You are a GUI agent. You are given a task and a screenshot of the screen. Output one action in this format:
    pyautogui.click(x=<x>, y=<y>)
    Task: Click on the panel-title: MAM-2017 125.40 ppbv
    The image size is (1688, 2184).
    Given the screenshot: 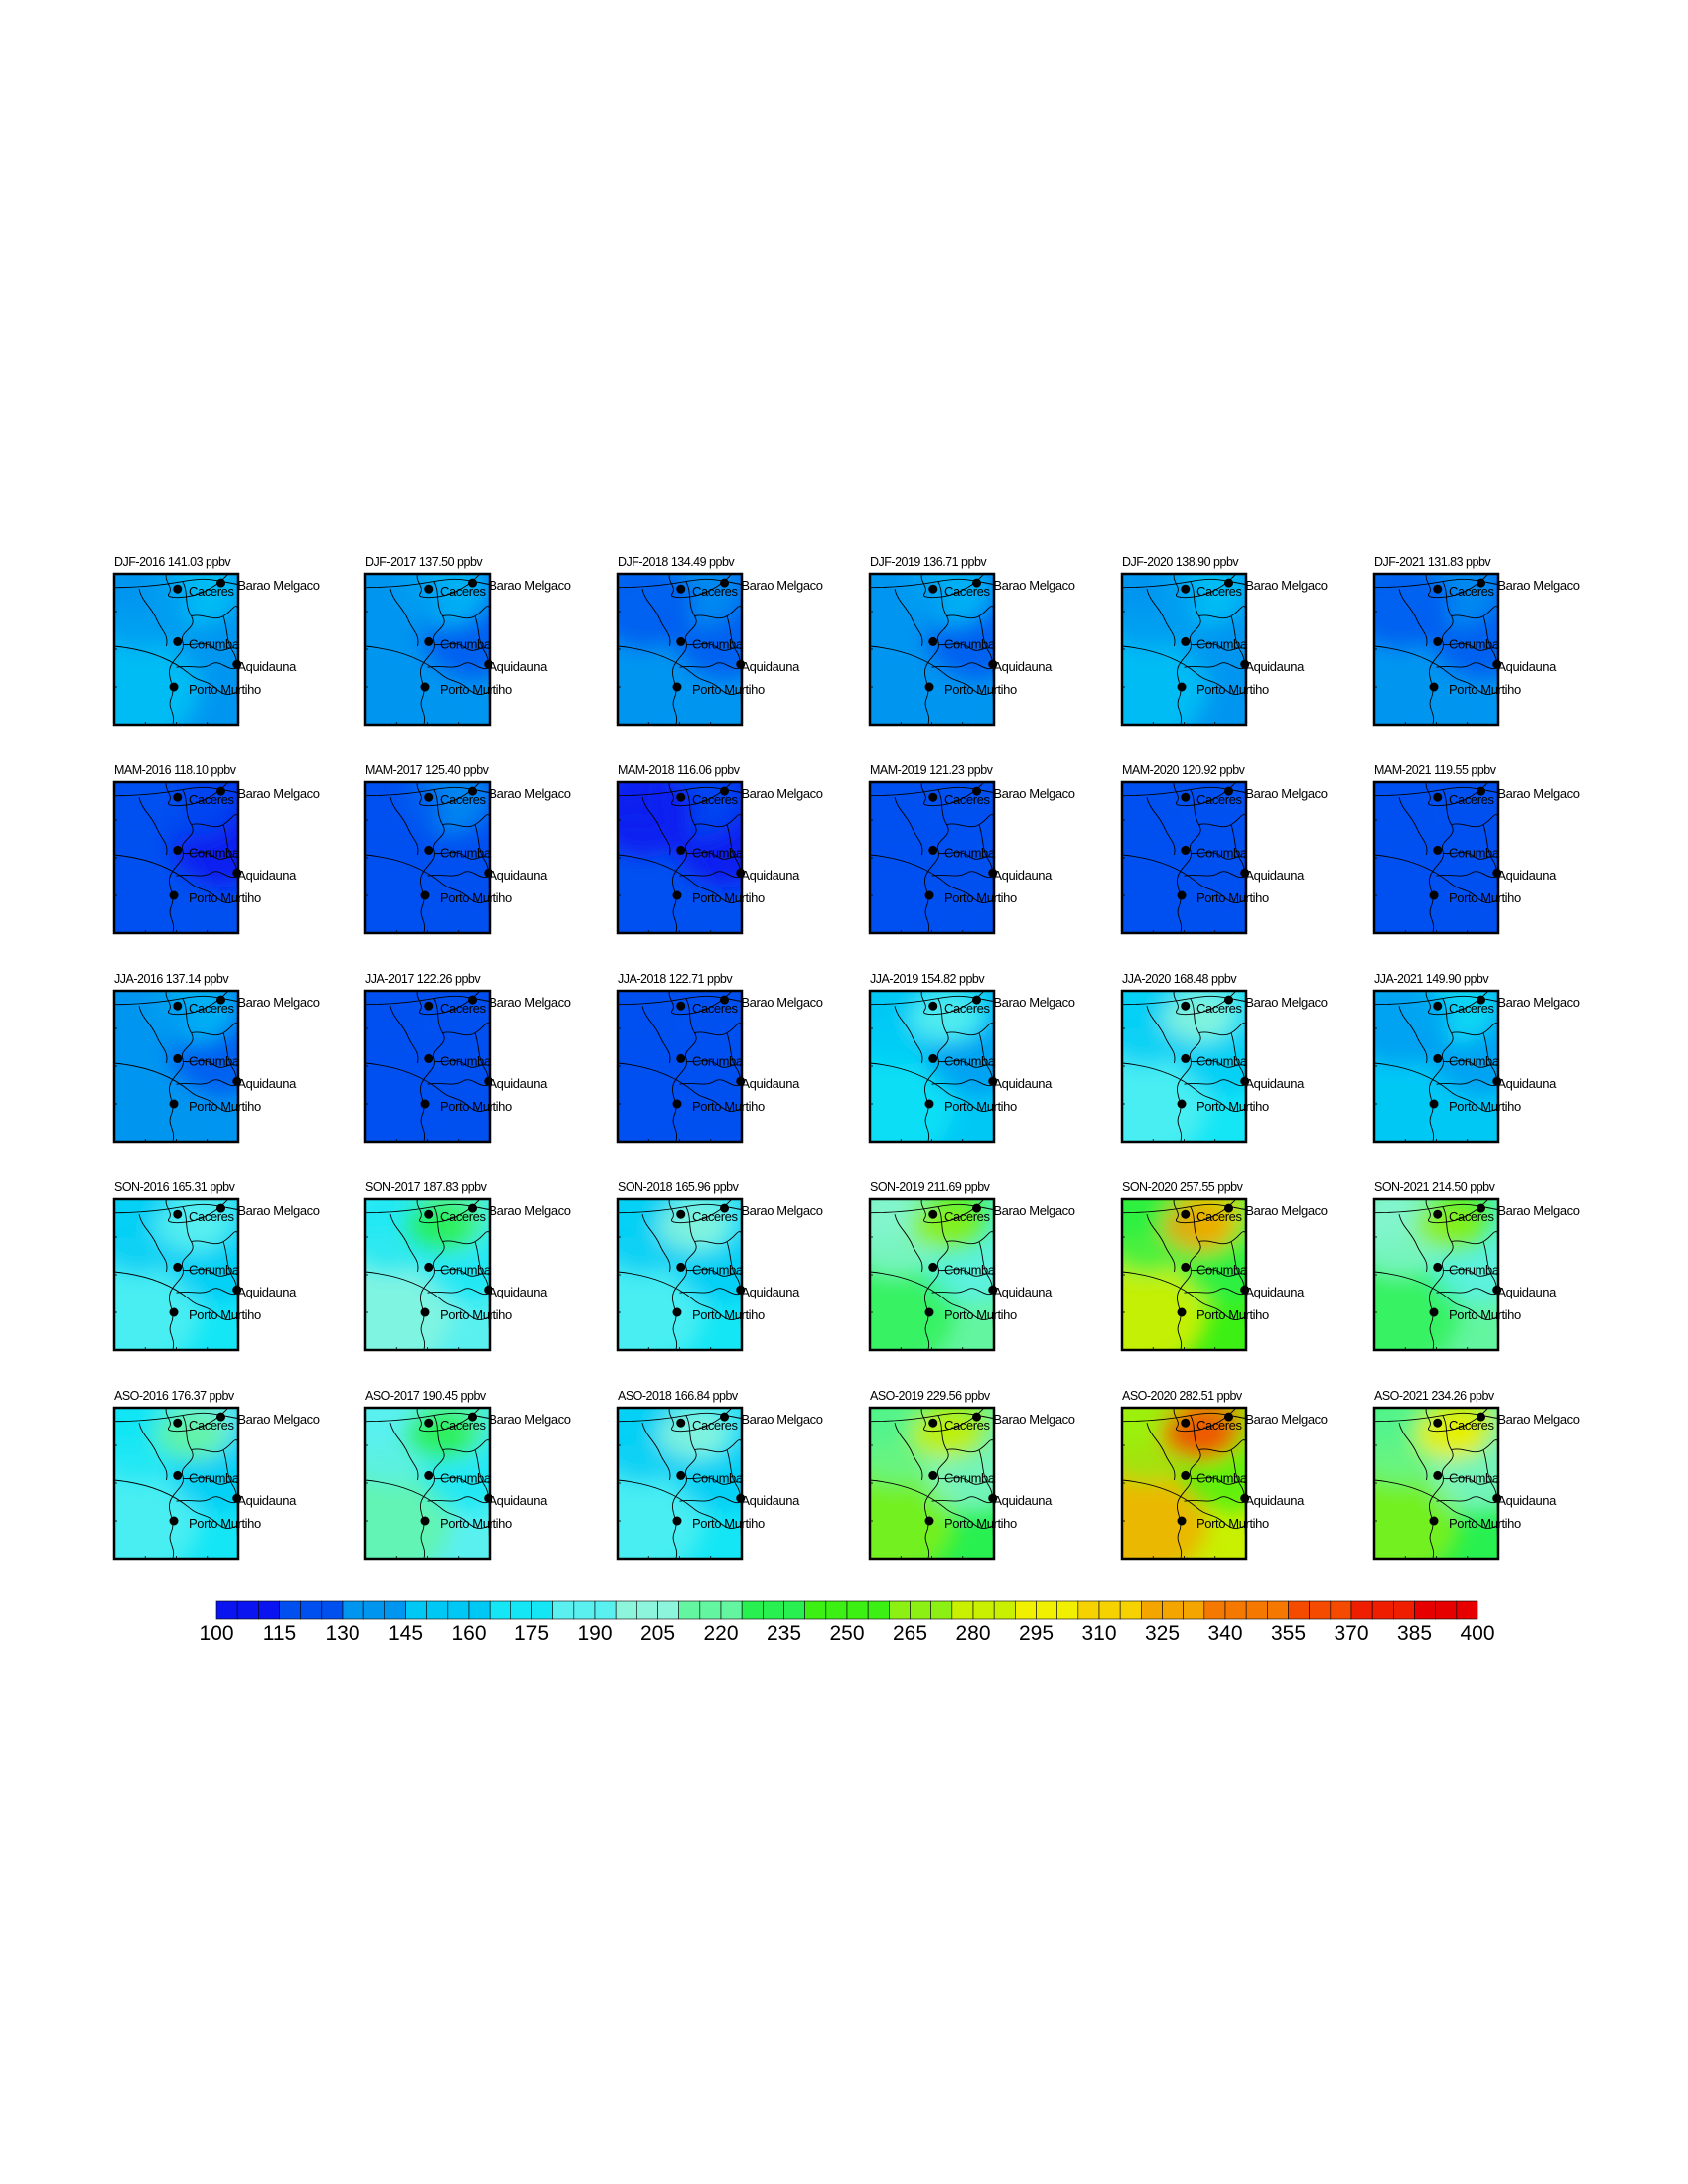 What is the action you would take?
    pyautogui.click(x=427, y=770)
    